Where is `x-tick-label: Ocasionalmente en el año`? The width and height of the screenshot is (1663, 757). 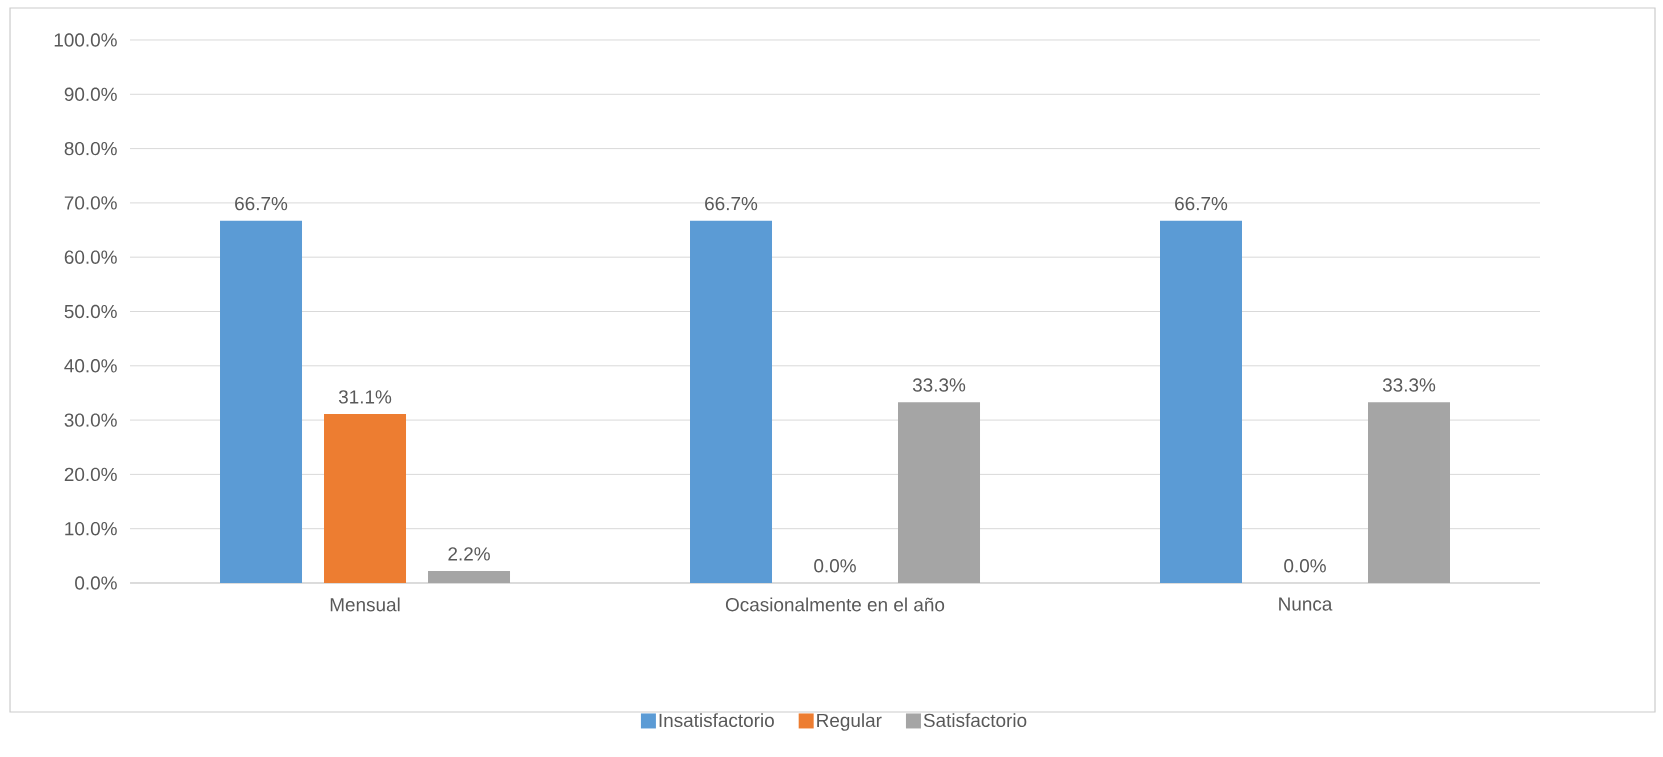 x-tick-label: Ocasionalmente en el año is located at coordinates (835, 604).